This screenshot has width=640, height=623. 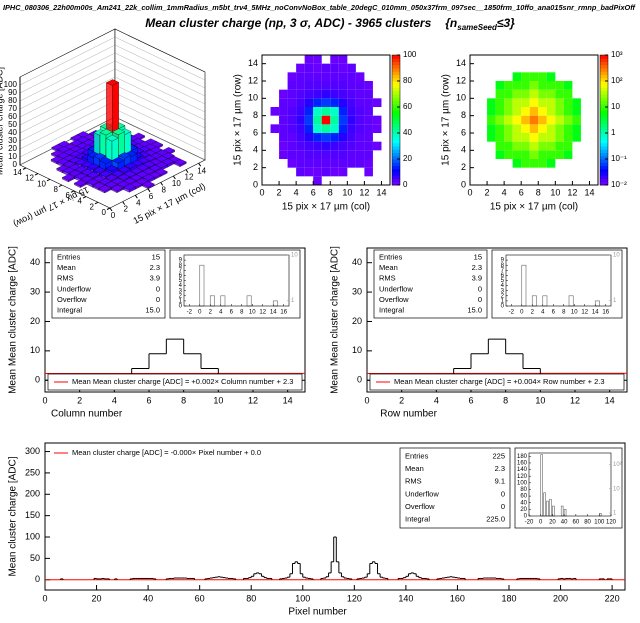 What do you see at coordinates (503, 307) in the screenshot?
I see `inset-y-tick-label: 0` at bounding box center [503, 307].